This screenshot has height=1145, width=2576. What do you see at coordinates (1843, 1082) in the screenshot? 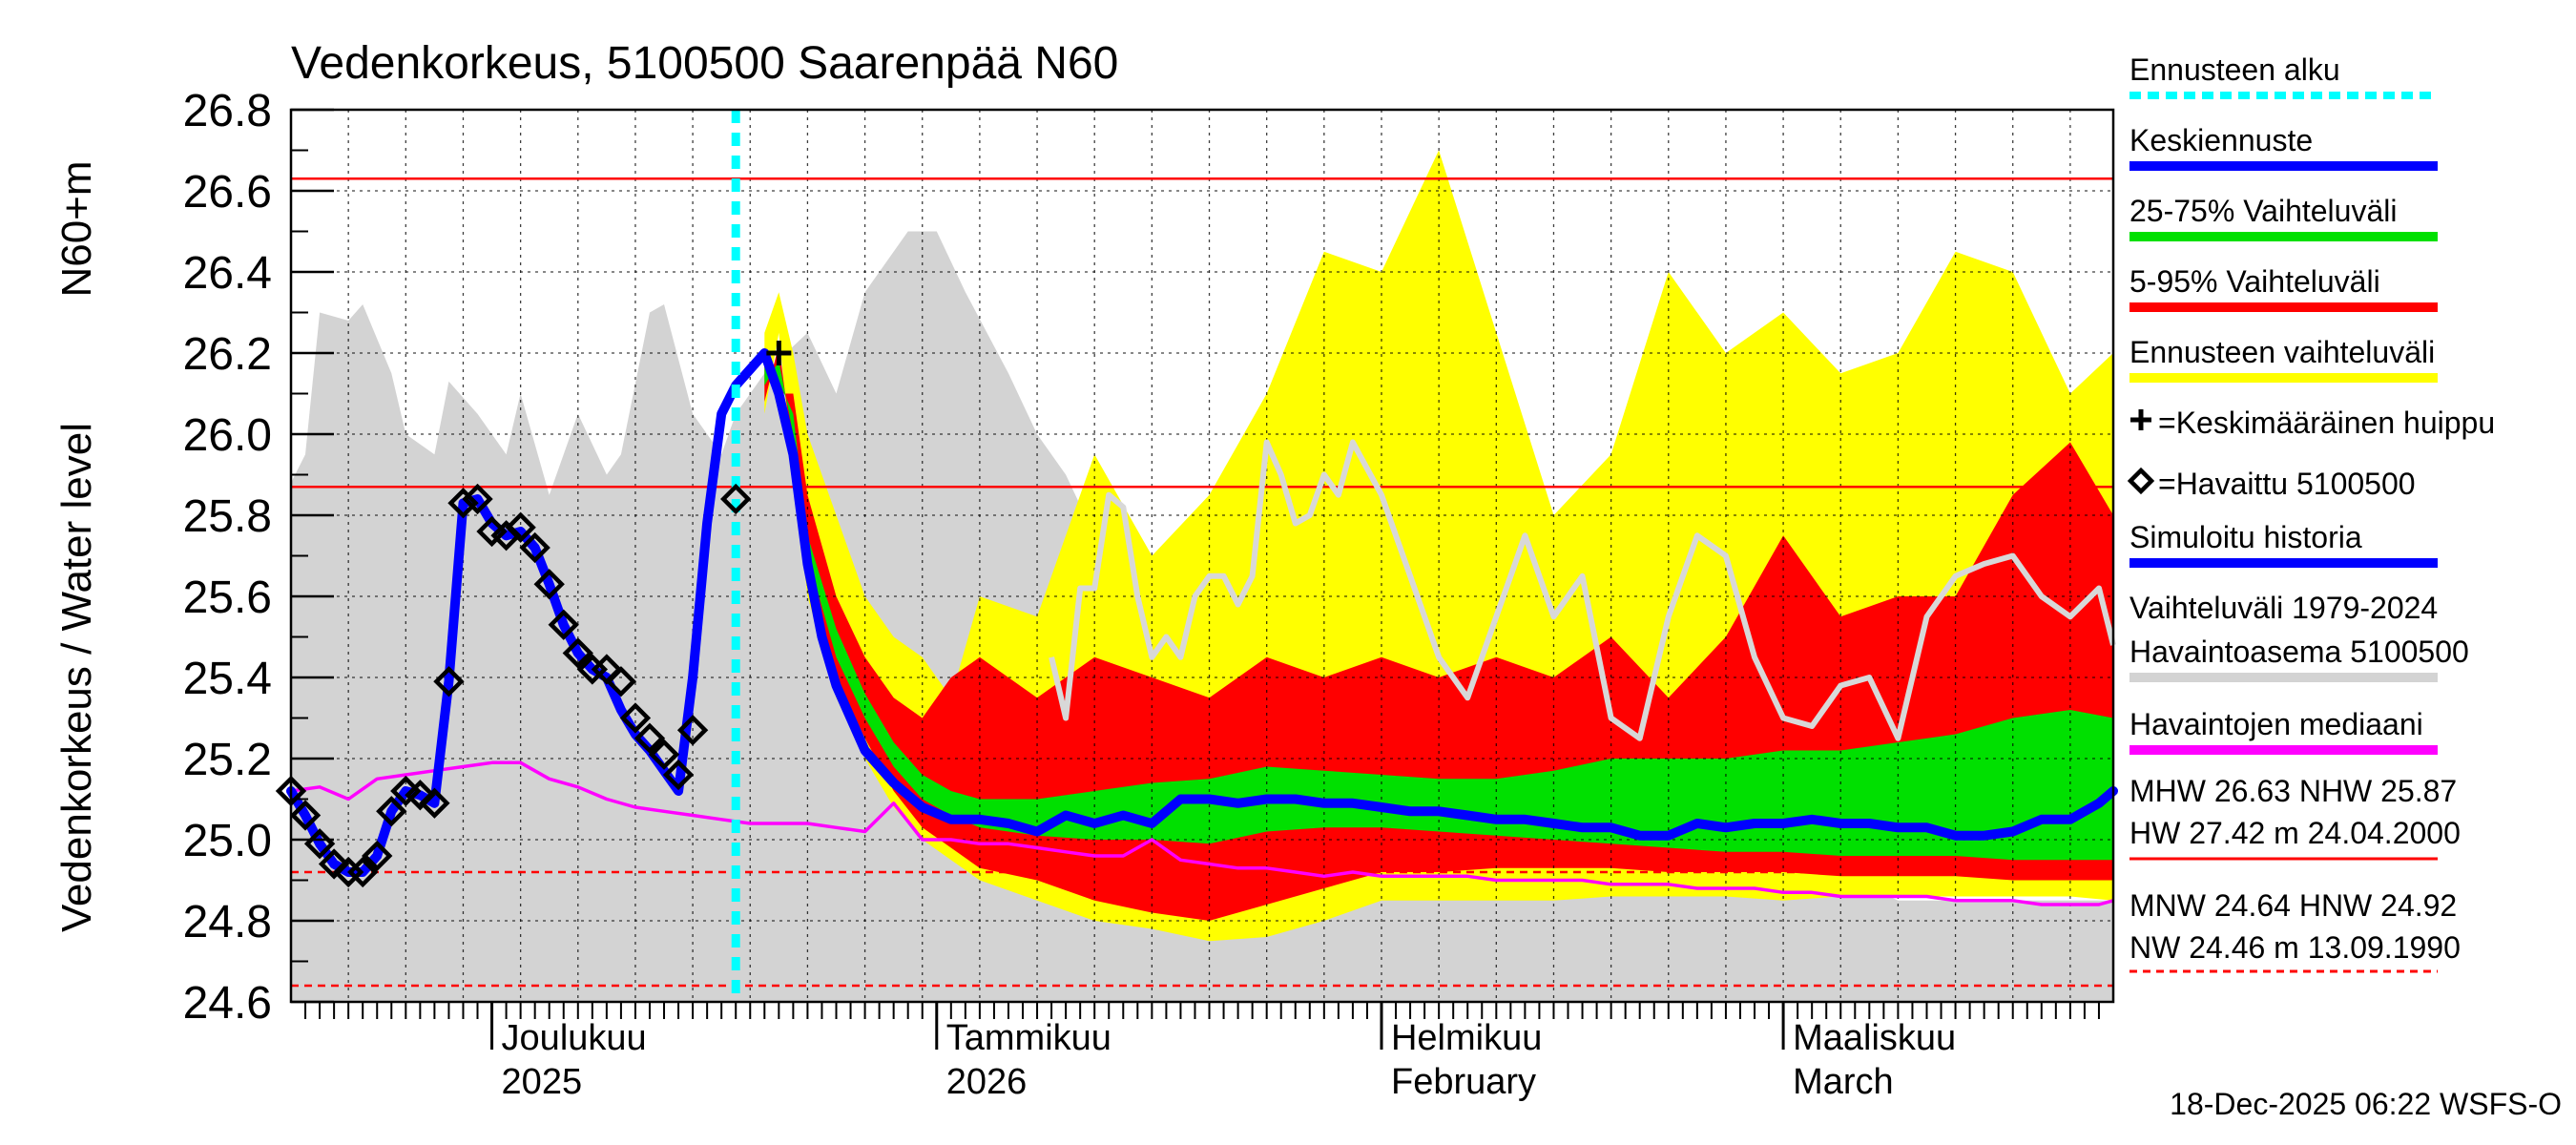
I see `x-year-label: March` at bounding box center [1843, 1082].